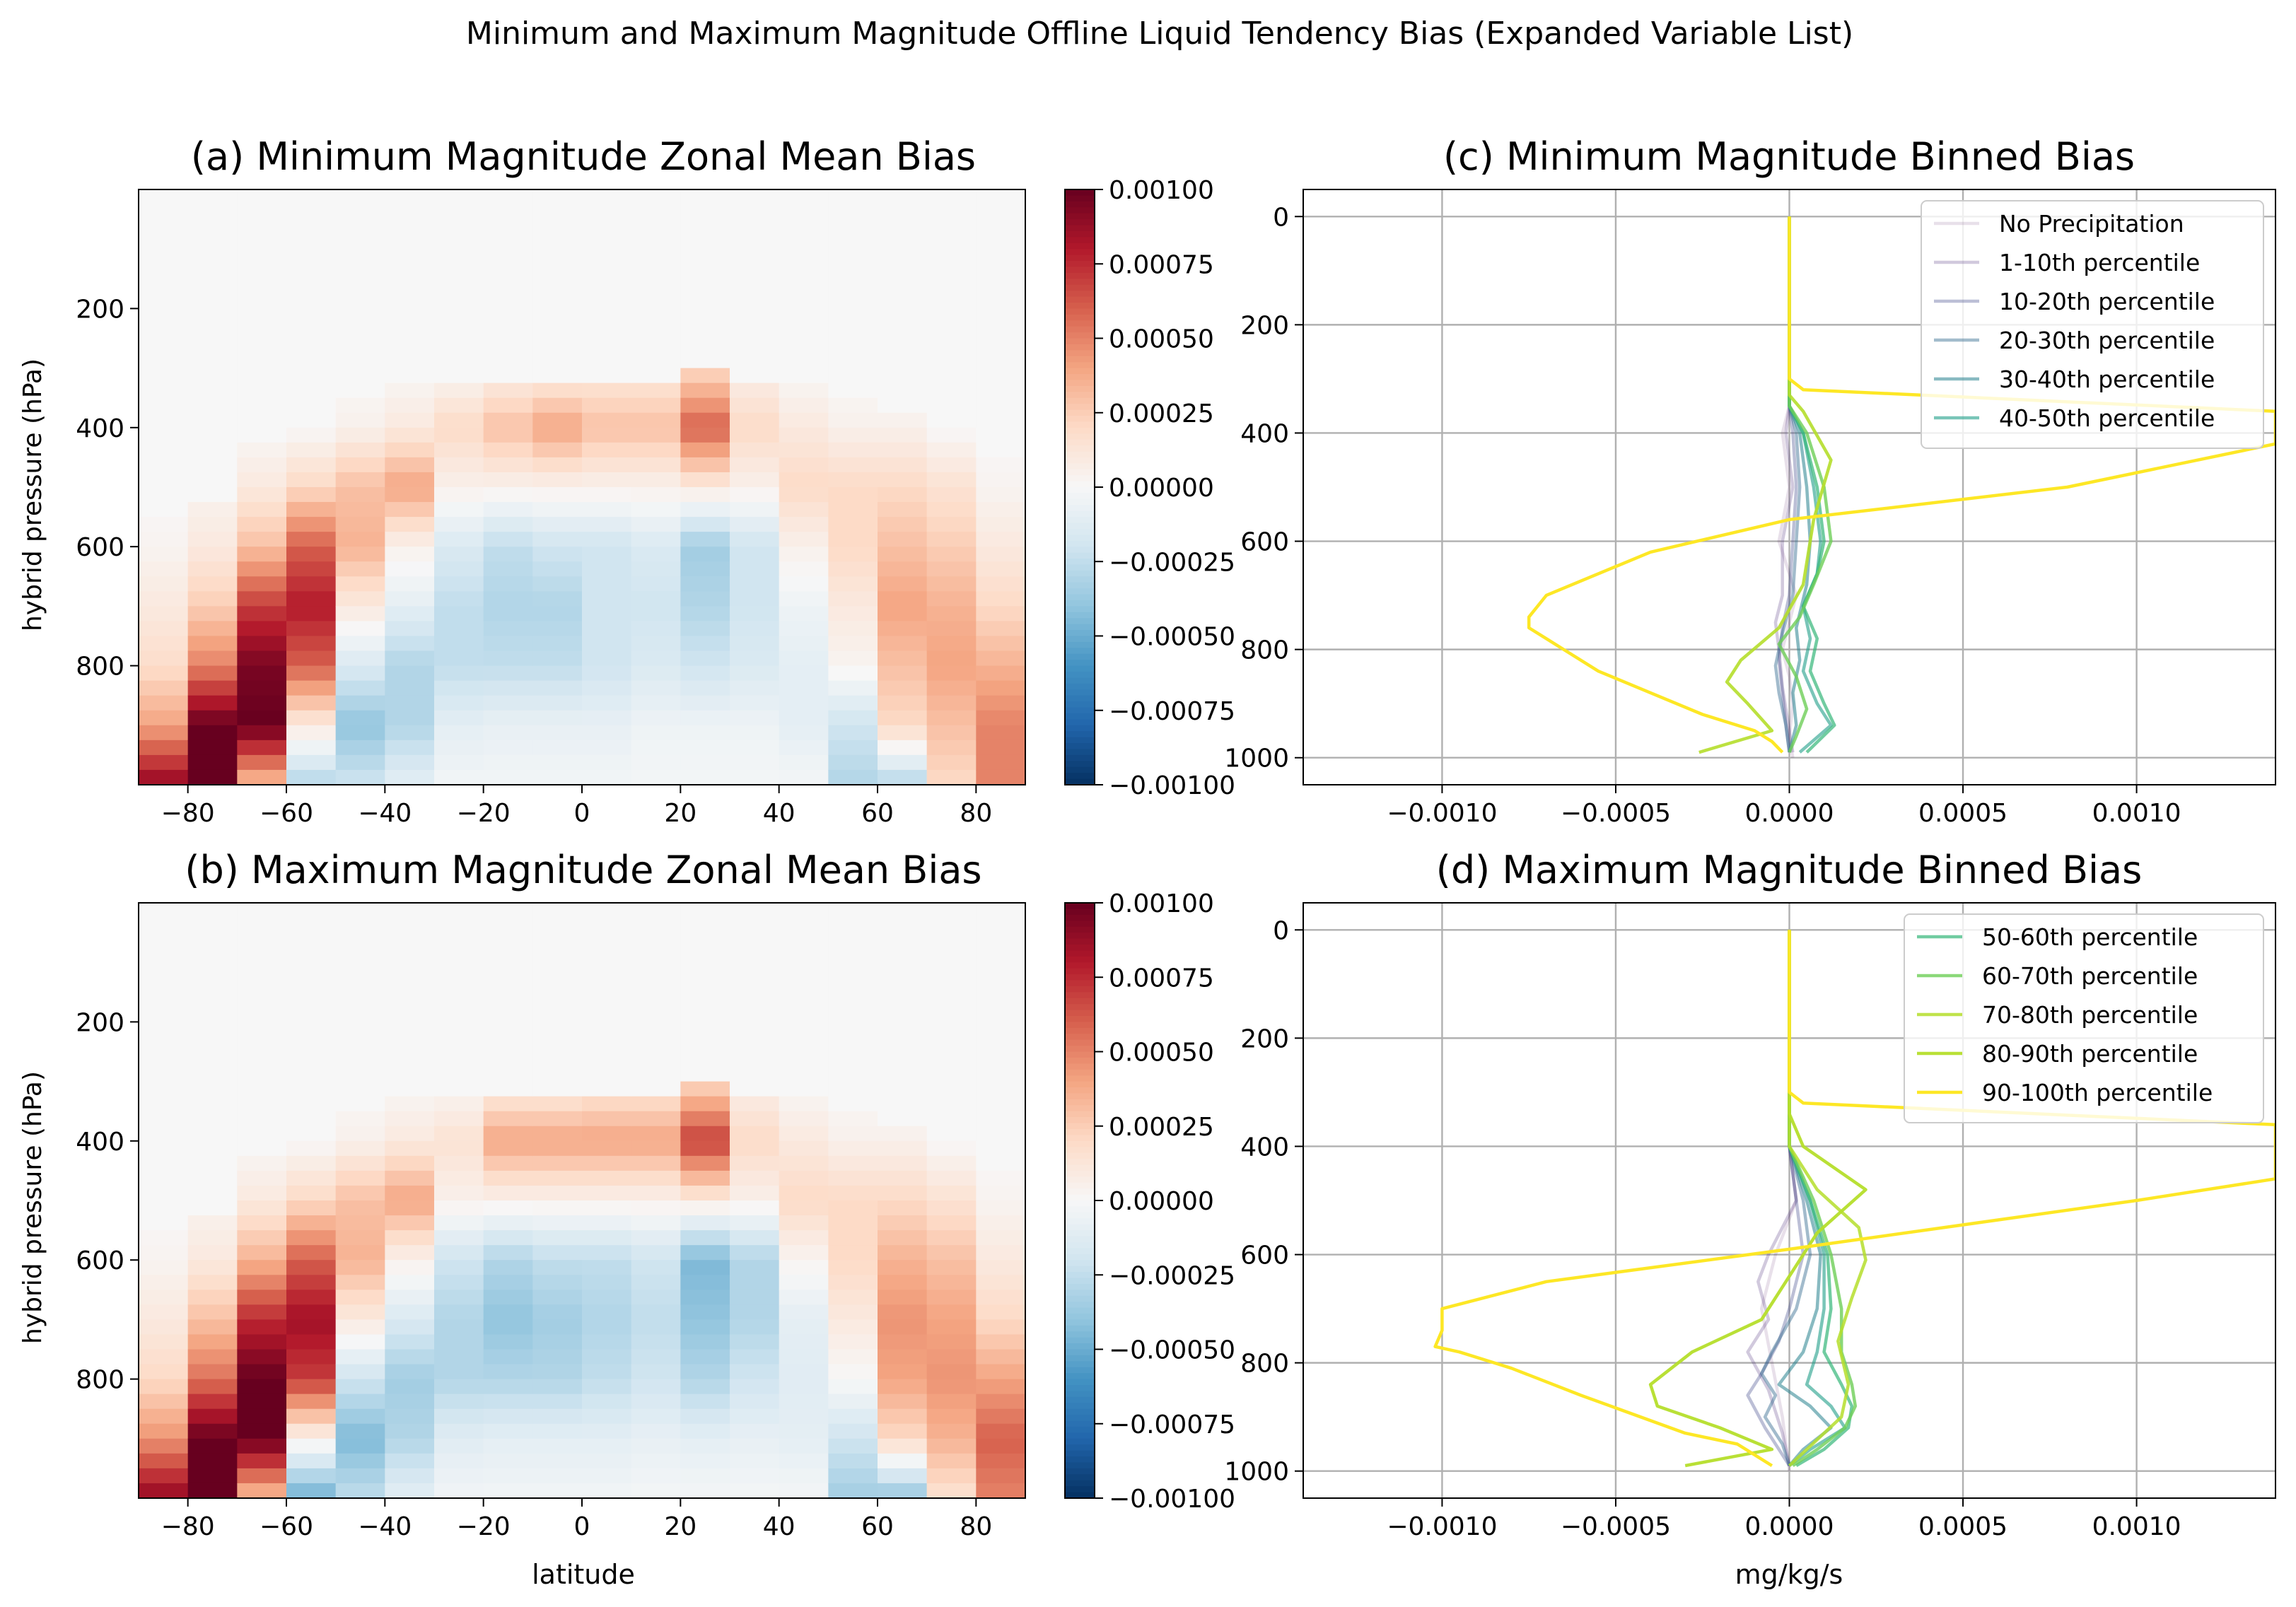 The width and height of the screenshot is (2296, 1607). I want to click on panel-c-title: (c) Minimum Magnitude Binned Bias, so click(1789, 156).